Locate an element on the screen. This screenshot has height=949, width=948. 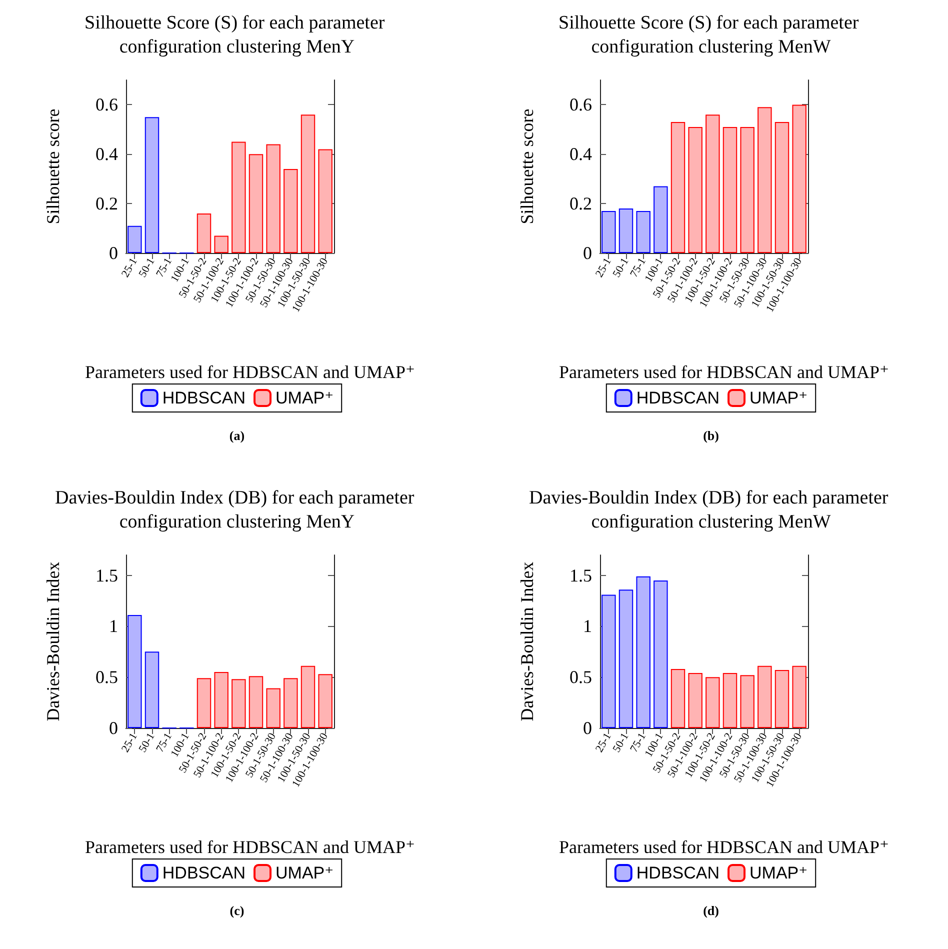
chart-title: Silhouette Score (S) for each parameter configuration clustering MenY is located at coordinates (237, 35).